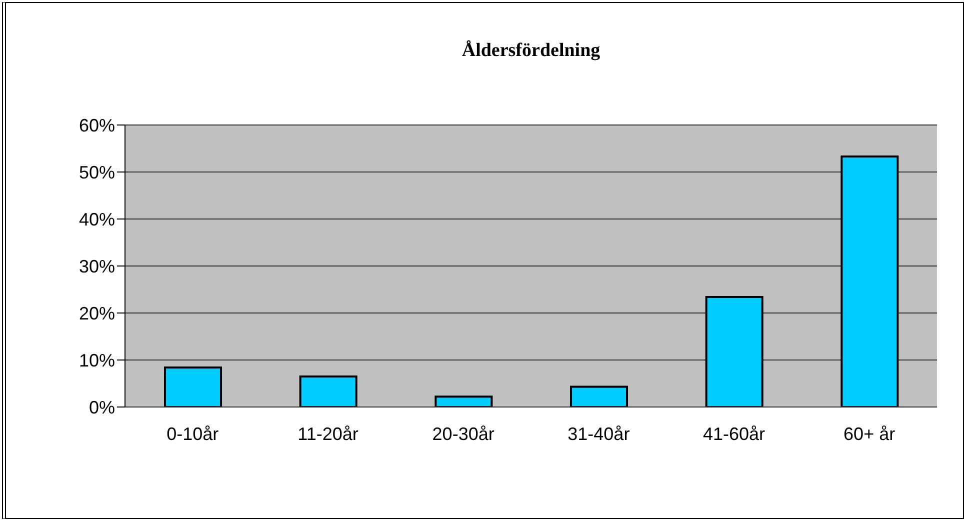 Image resolution: width=968 pixels, height=523 pixels. Describe the element at coordinates (531, 51) in the screenshot. I see `chart-title: Åldersfördelning` at that location.